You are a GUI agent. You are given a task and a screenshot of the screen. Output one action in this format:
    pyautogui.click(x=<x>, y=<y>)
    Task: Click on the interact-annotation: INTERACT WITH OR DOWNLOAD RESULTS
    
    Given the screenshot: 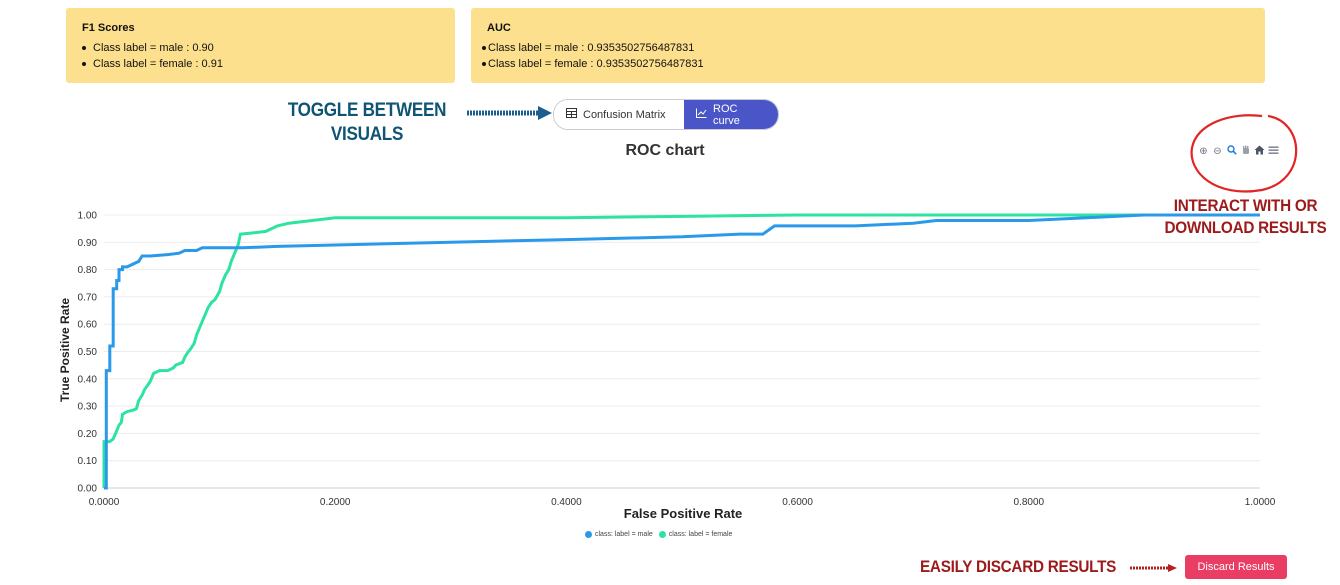 What is the action you would take?
    pyautogui.click(x=1245, y=217)
    